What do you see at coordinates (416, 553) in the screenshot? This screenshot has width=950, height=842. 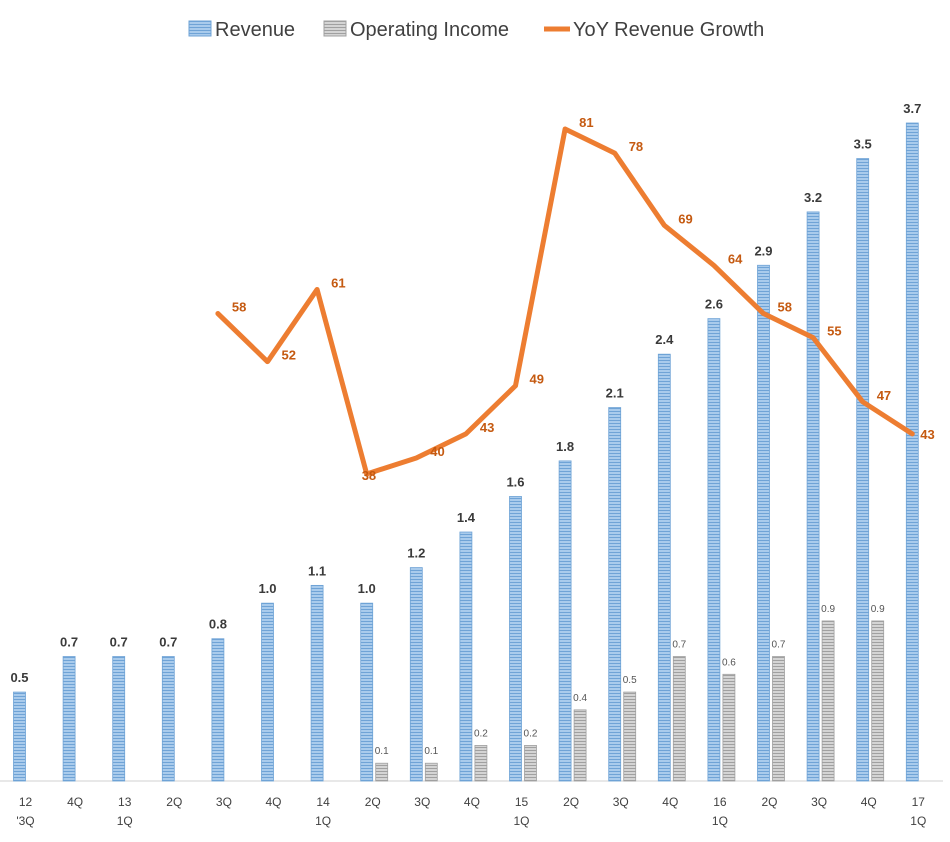 I see `revenue-data-label: 1.2` at bounding box center [416, 553].